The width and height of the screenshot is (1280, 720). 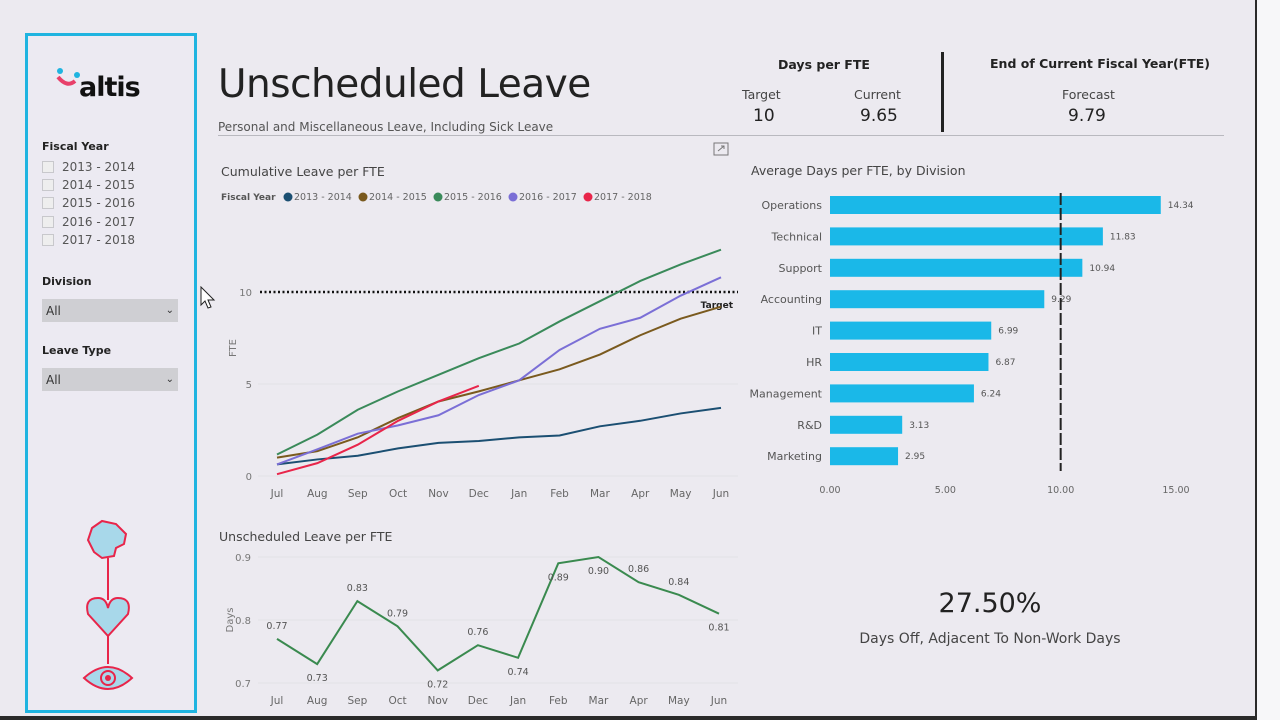 I want to click on leave-type-label: Leave Type, so click(x=77, y=350).